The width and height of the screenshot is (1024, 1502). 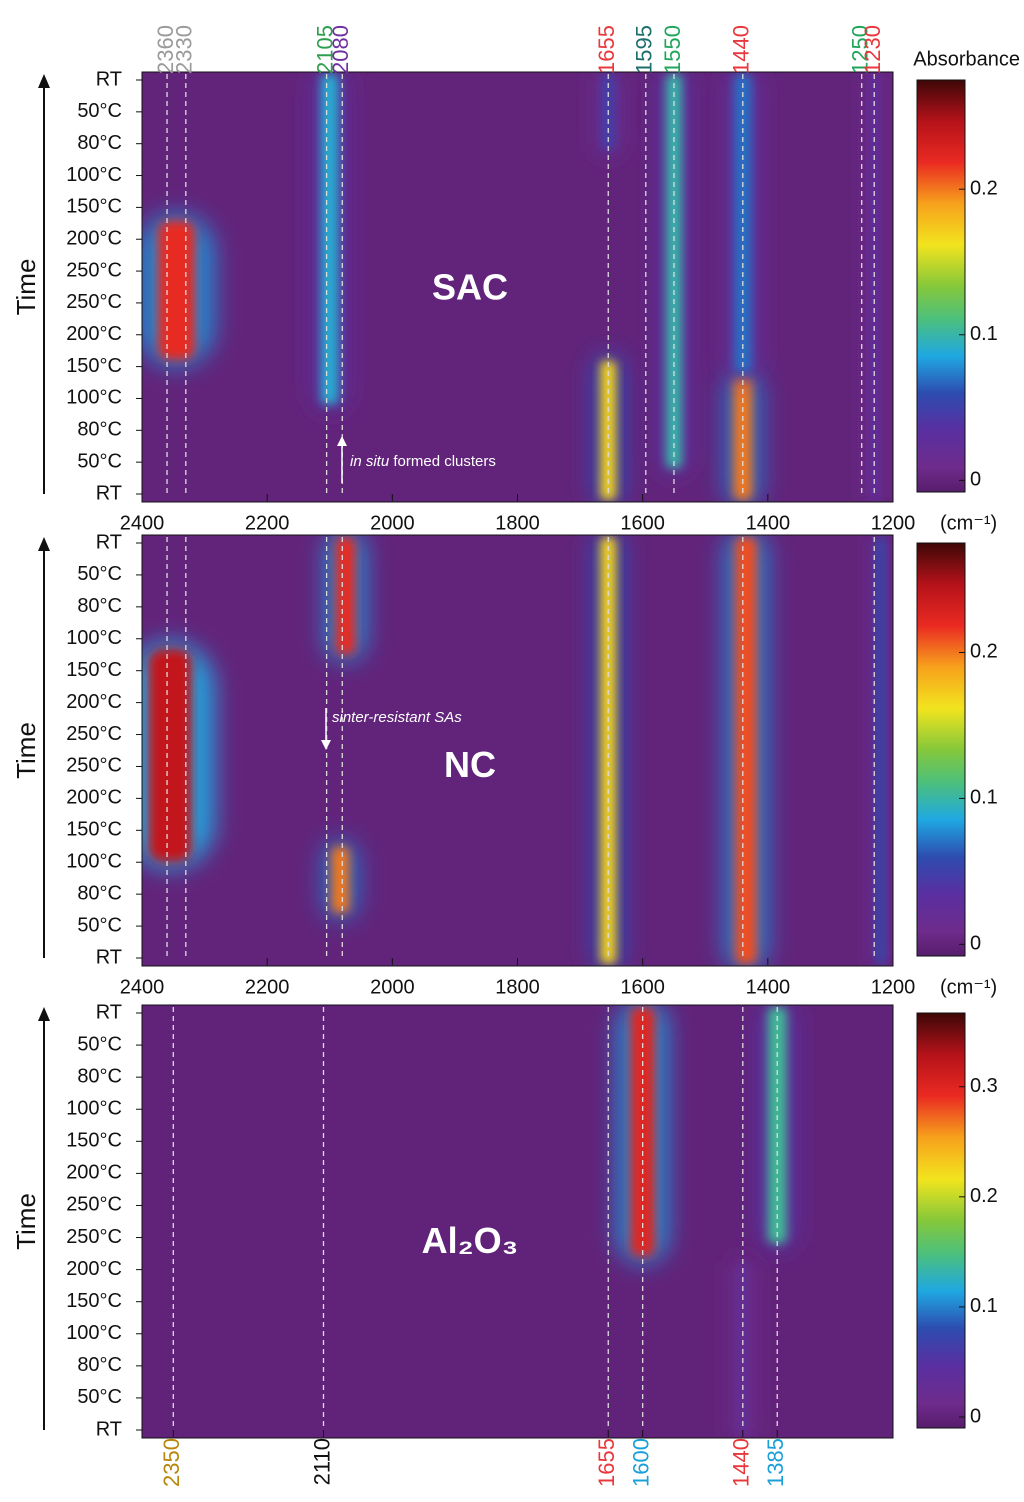 I want to click on peak-label: 1595, so click(x=644, y=49).